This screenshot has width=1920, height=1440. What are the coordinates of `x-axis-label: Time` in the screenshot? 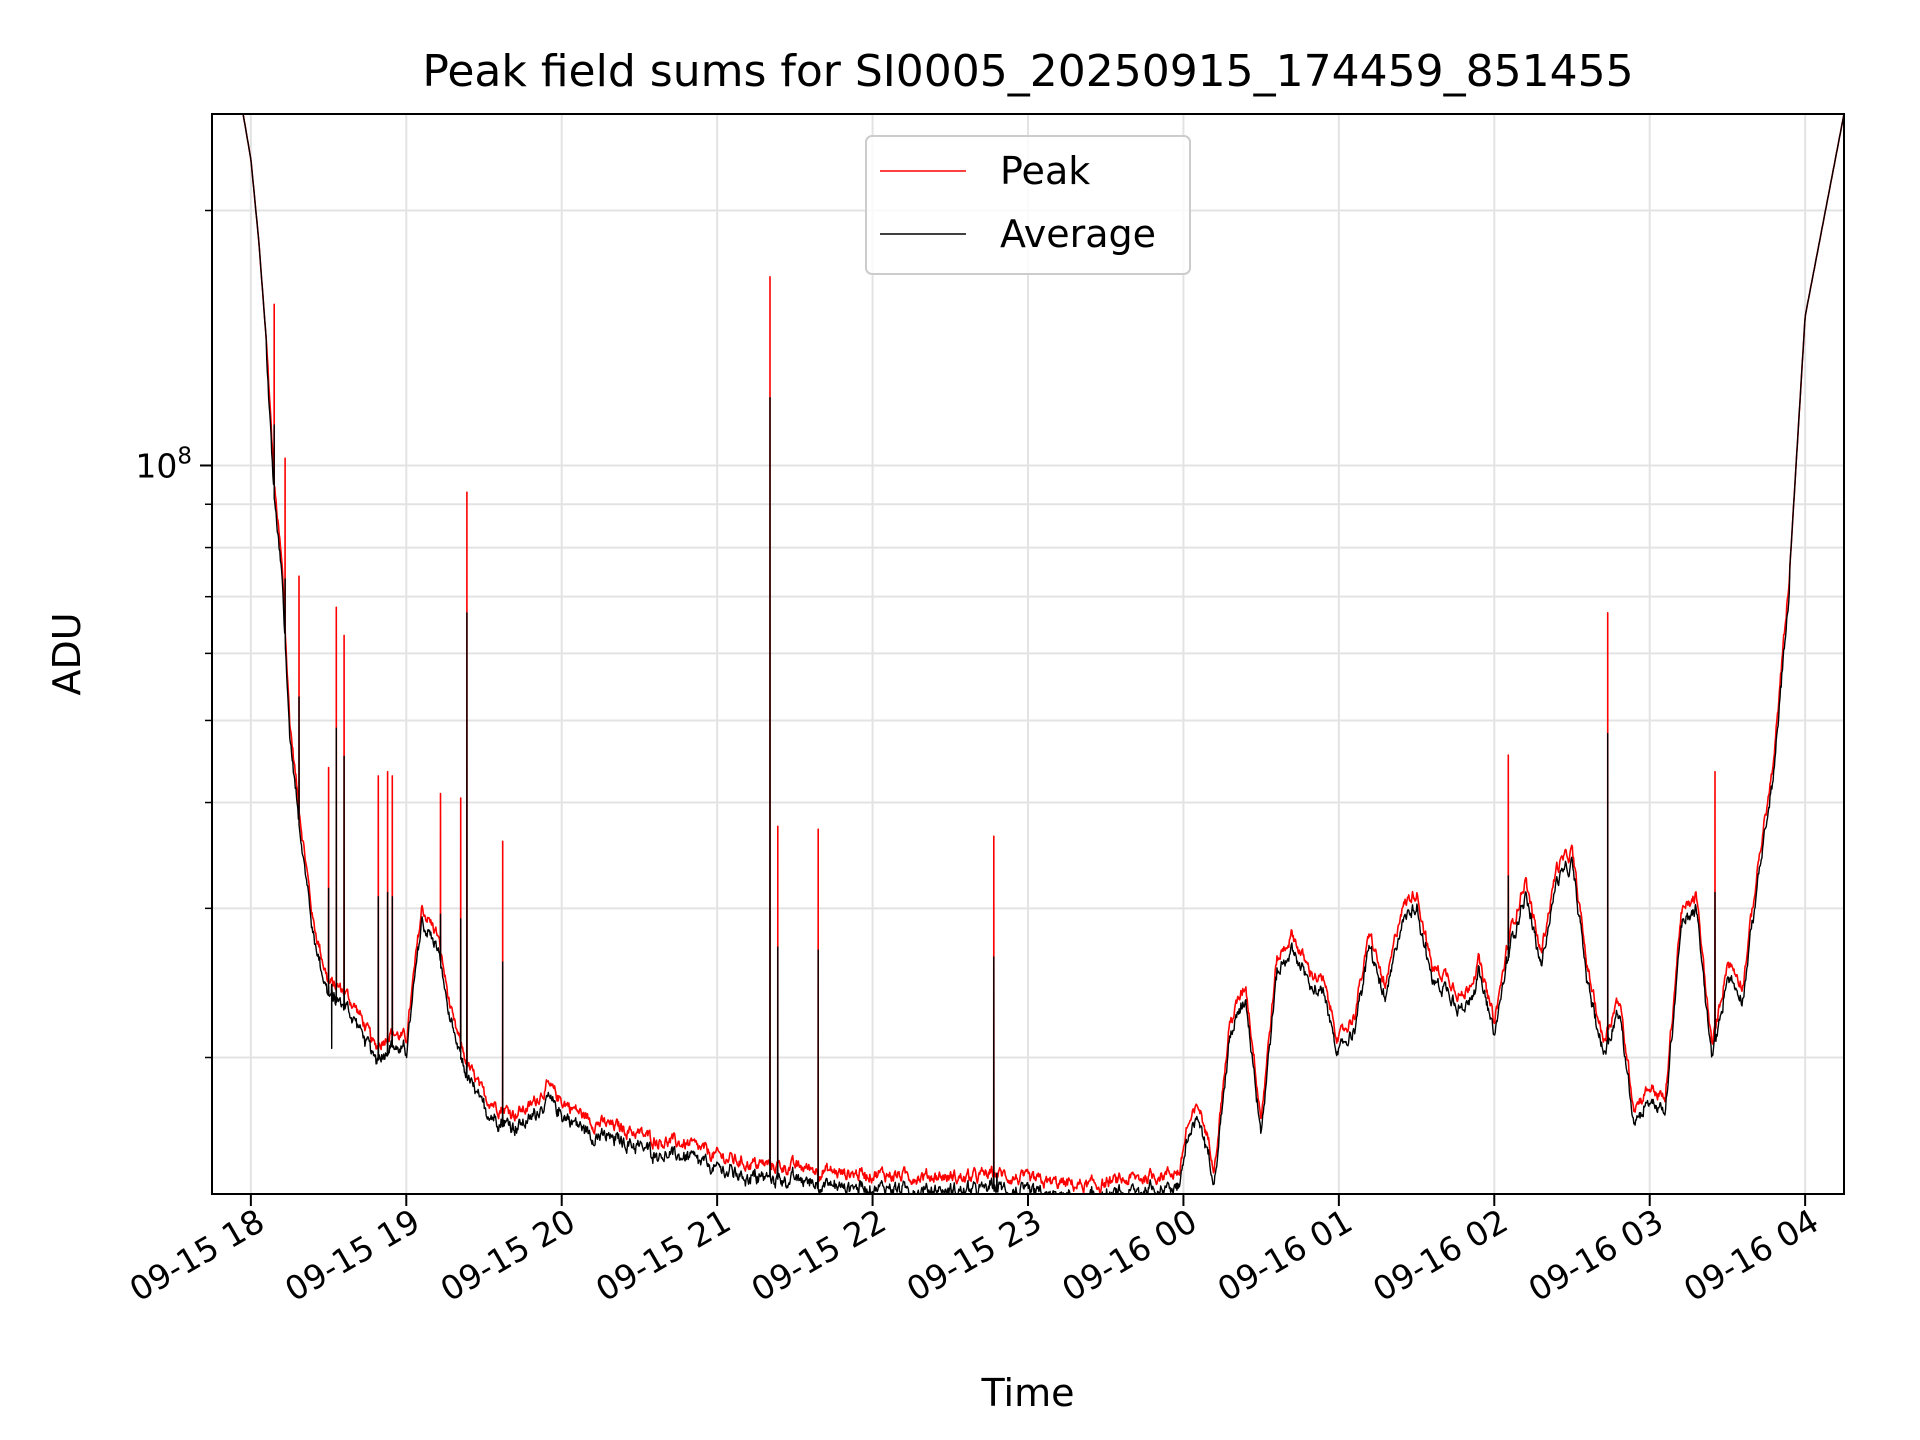 It's located at (1028, 1393).